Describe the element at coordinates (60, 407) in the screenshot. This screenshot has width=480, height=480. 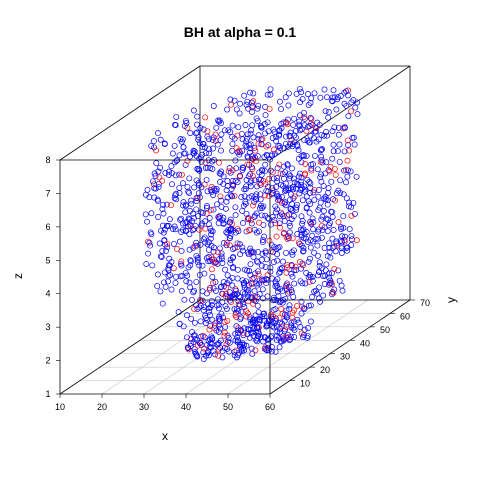
I see `x-tick-label: 10` at that location.